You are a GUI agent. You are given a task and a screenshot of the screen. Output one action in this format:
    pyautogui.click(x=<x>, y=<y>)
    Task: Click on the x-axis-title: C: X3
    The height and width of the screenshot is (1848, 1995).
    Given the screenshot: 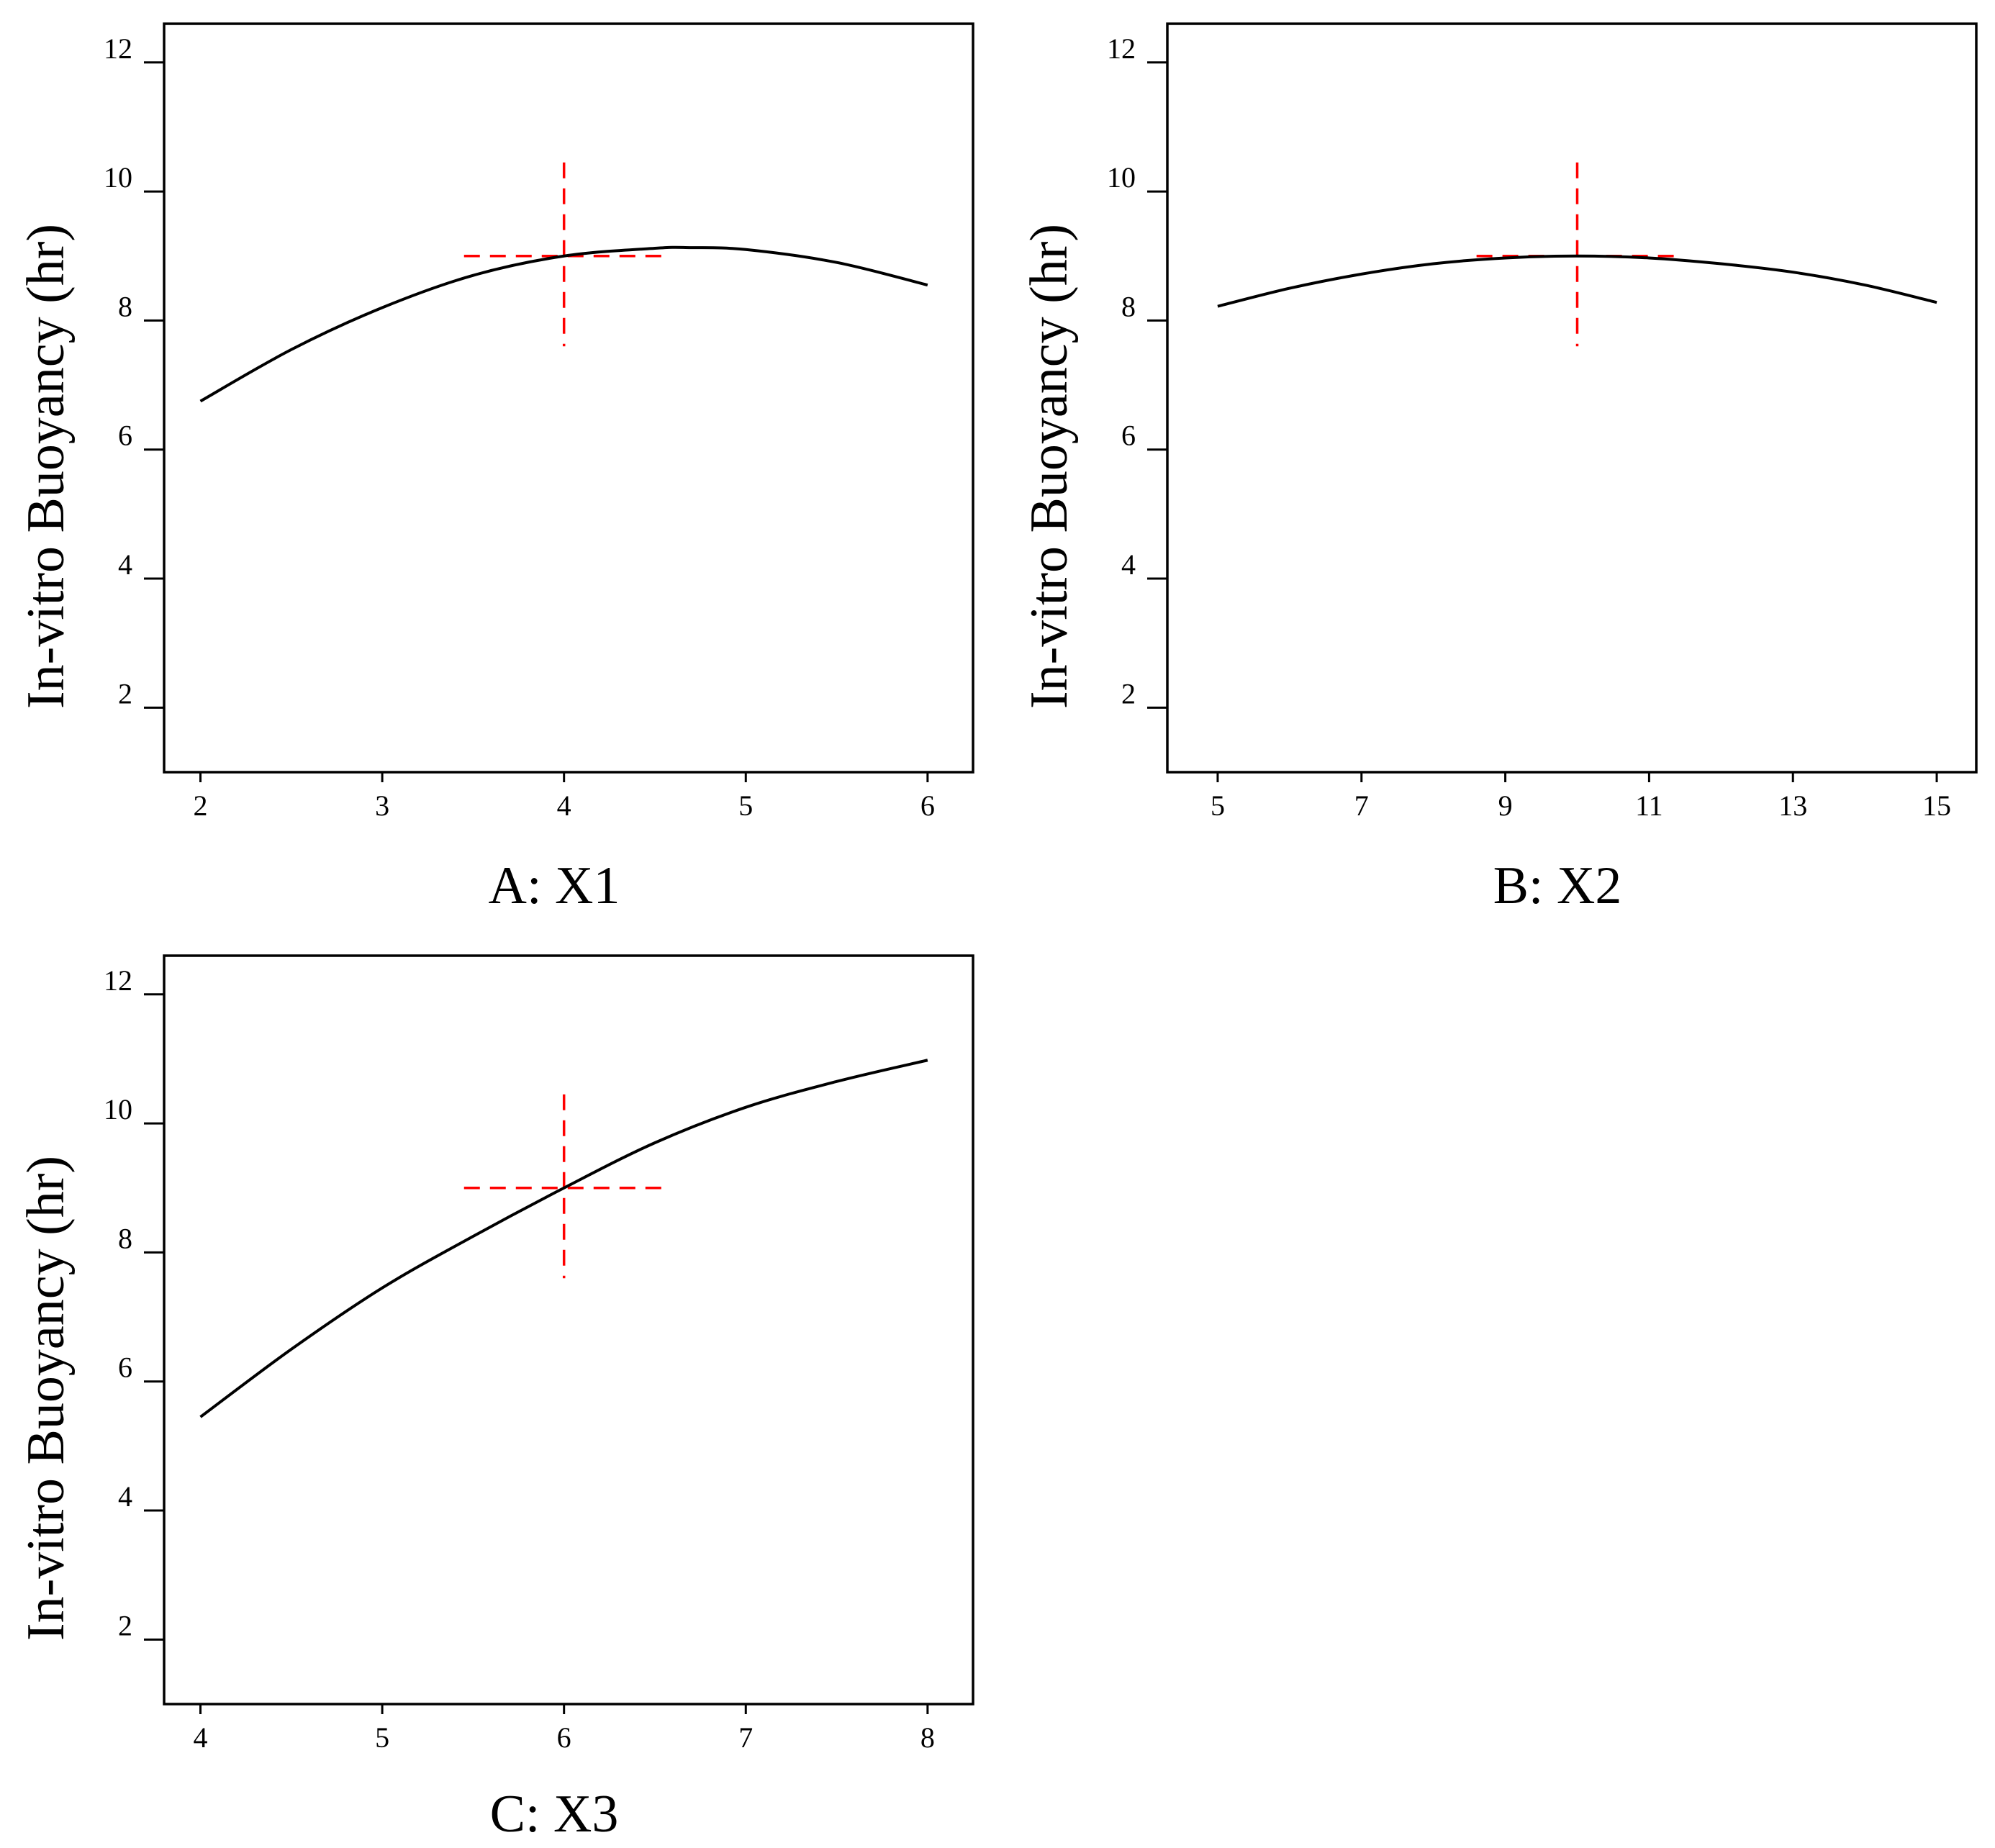 What is the action you would take?
    pyautogui.click(x=555, y=1814)
    